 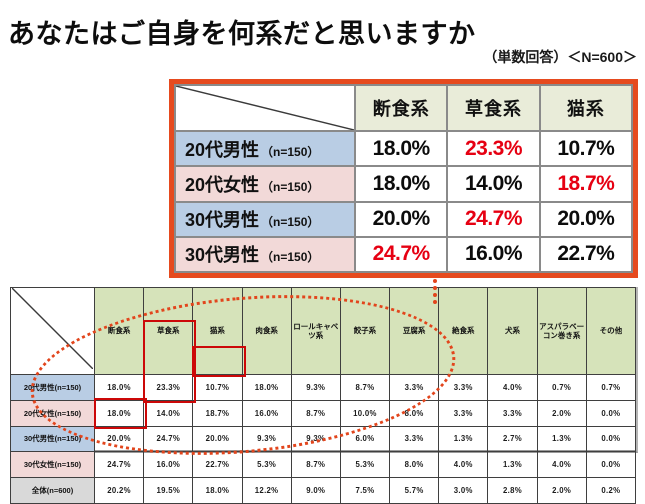 I want to click on value-cell: 3.0%, so click(x=463, y=490).